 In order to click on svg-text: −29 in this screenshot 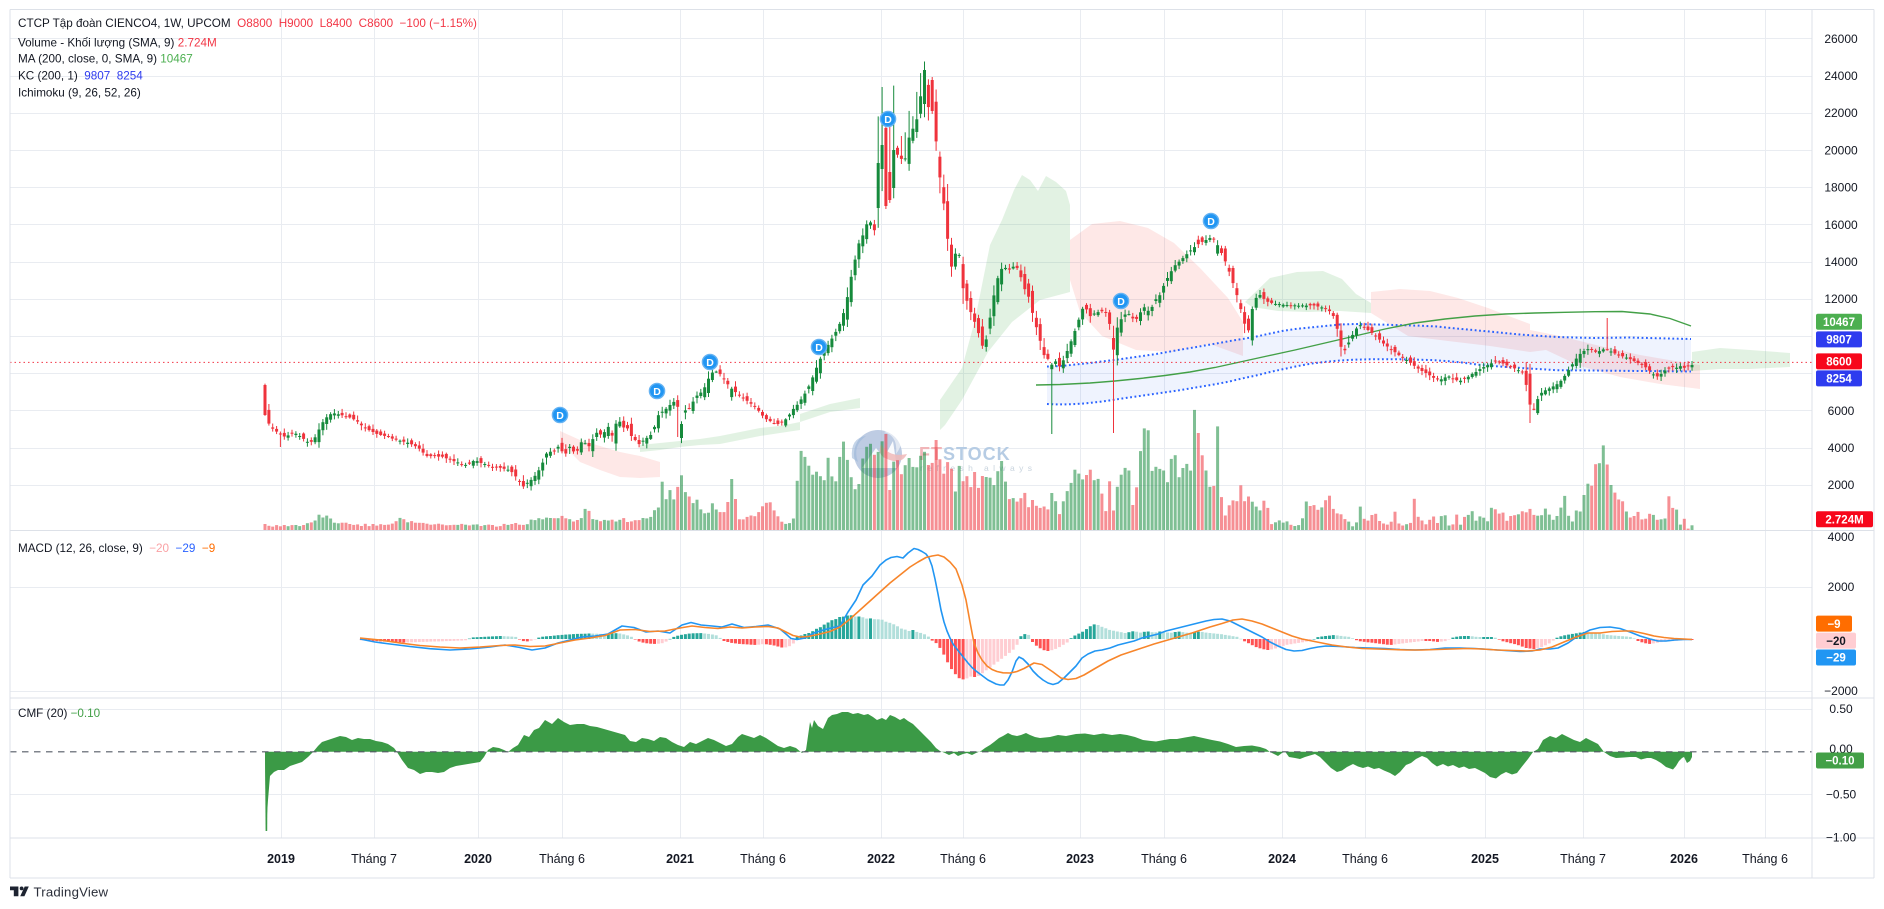, I will do `click(1836, 659)`.